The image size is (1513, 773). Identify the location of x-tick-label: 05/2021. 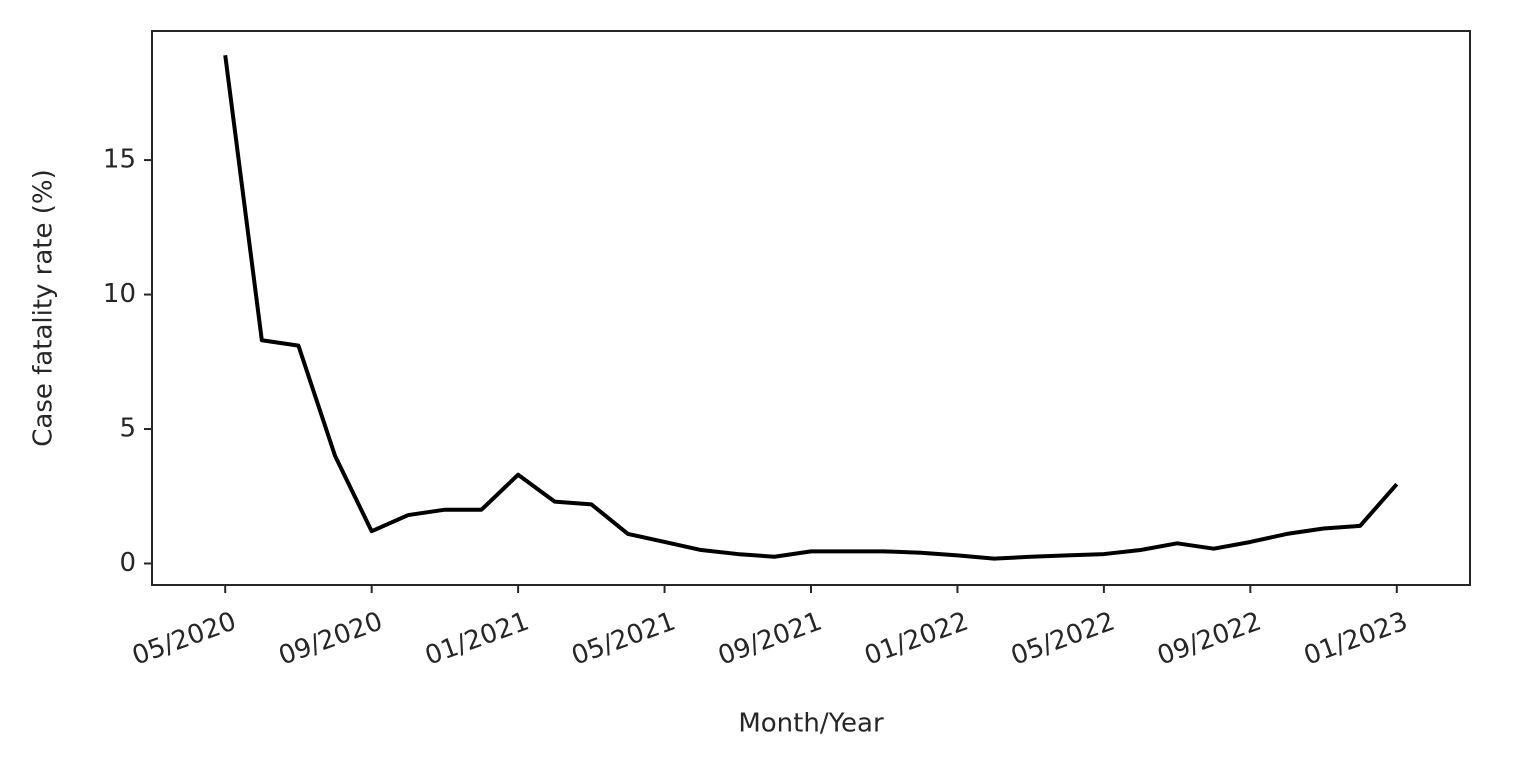
(624, 638).